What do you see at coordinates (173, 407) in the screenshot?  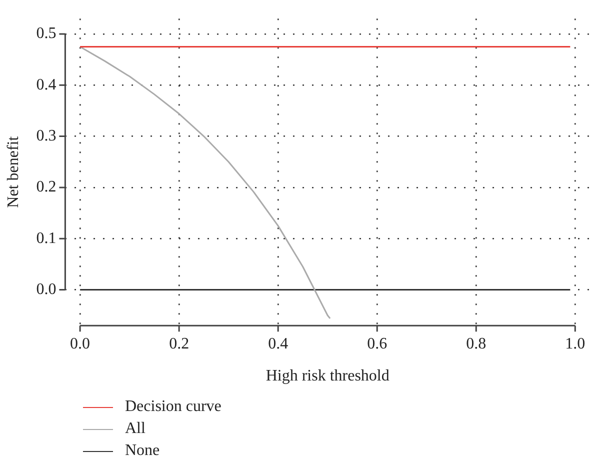 I see `legend-label: Decision curve` at bounding box center [173, 407].